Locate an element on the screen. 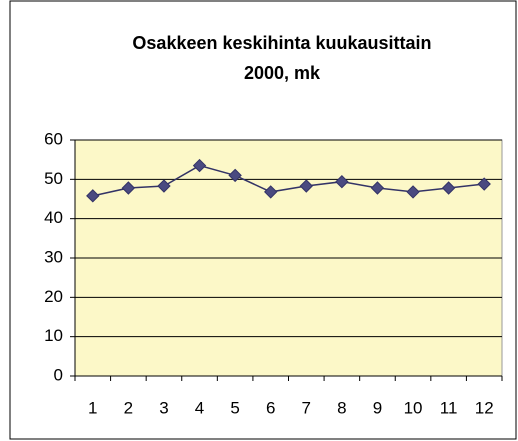 This screenshot has width=518, height=441. x-tick-label: 6 is located at coordinates (270, 407).